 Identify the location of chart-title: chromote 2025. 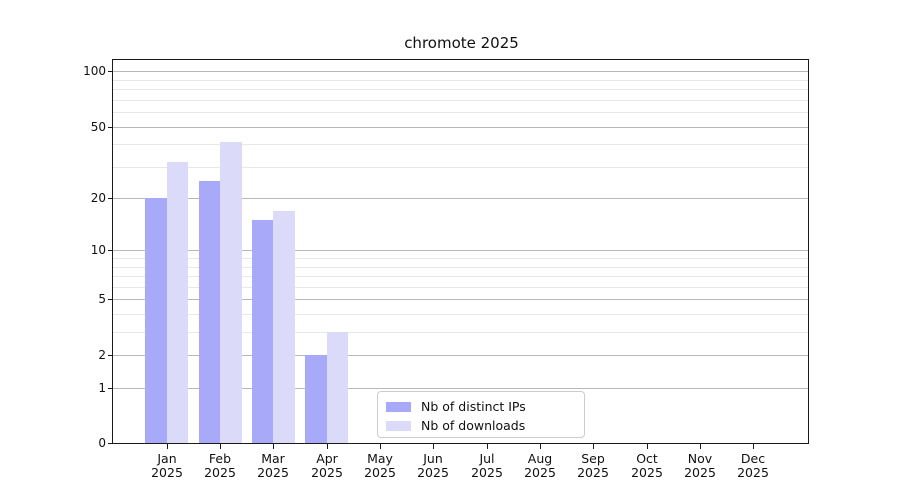
(461, 43).